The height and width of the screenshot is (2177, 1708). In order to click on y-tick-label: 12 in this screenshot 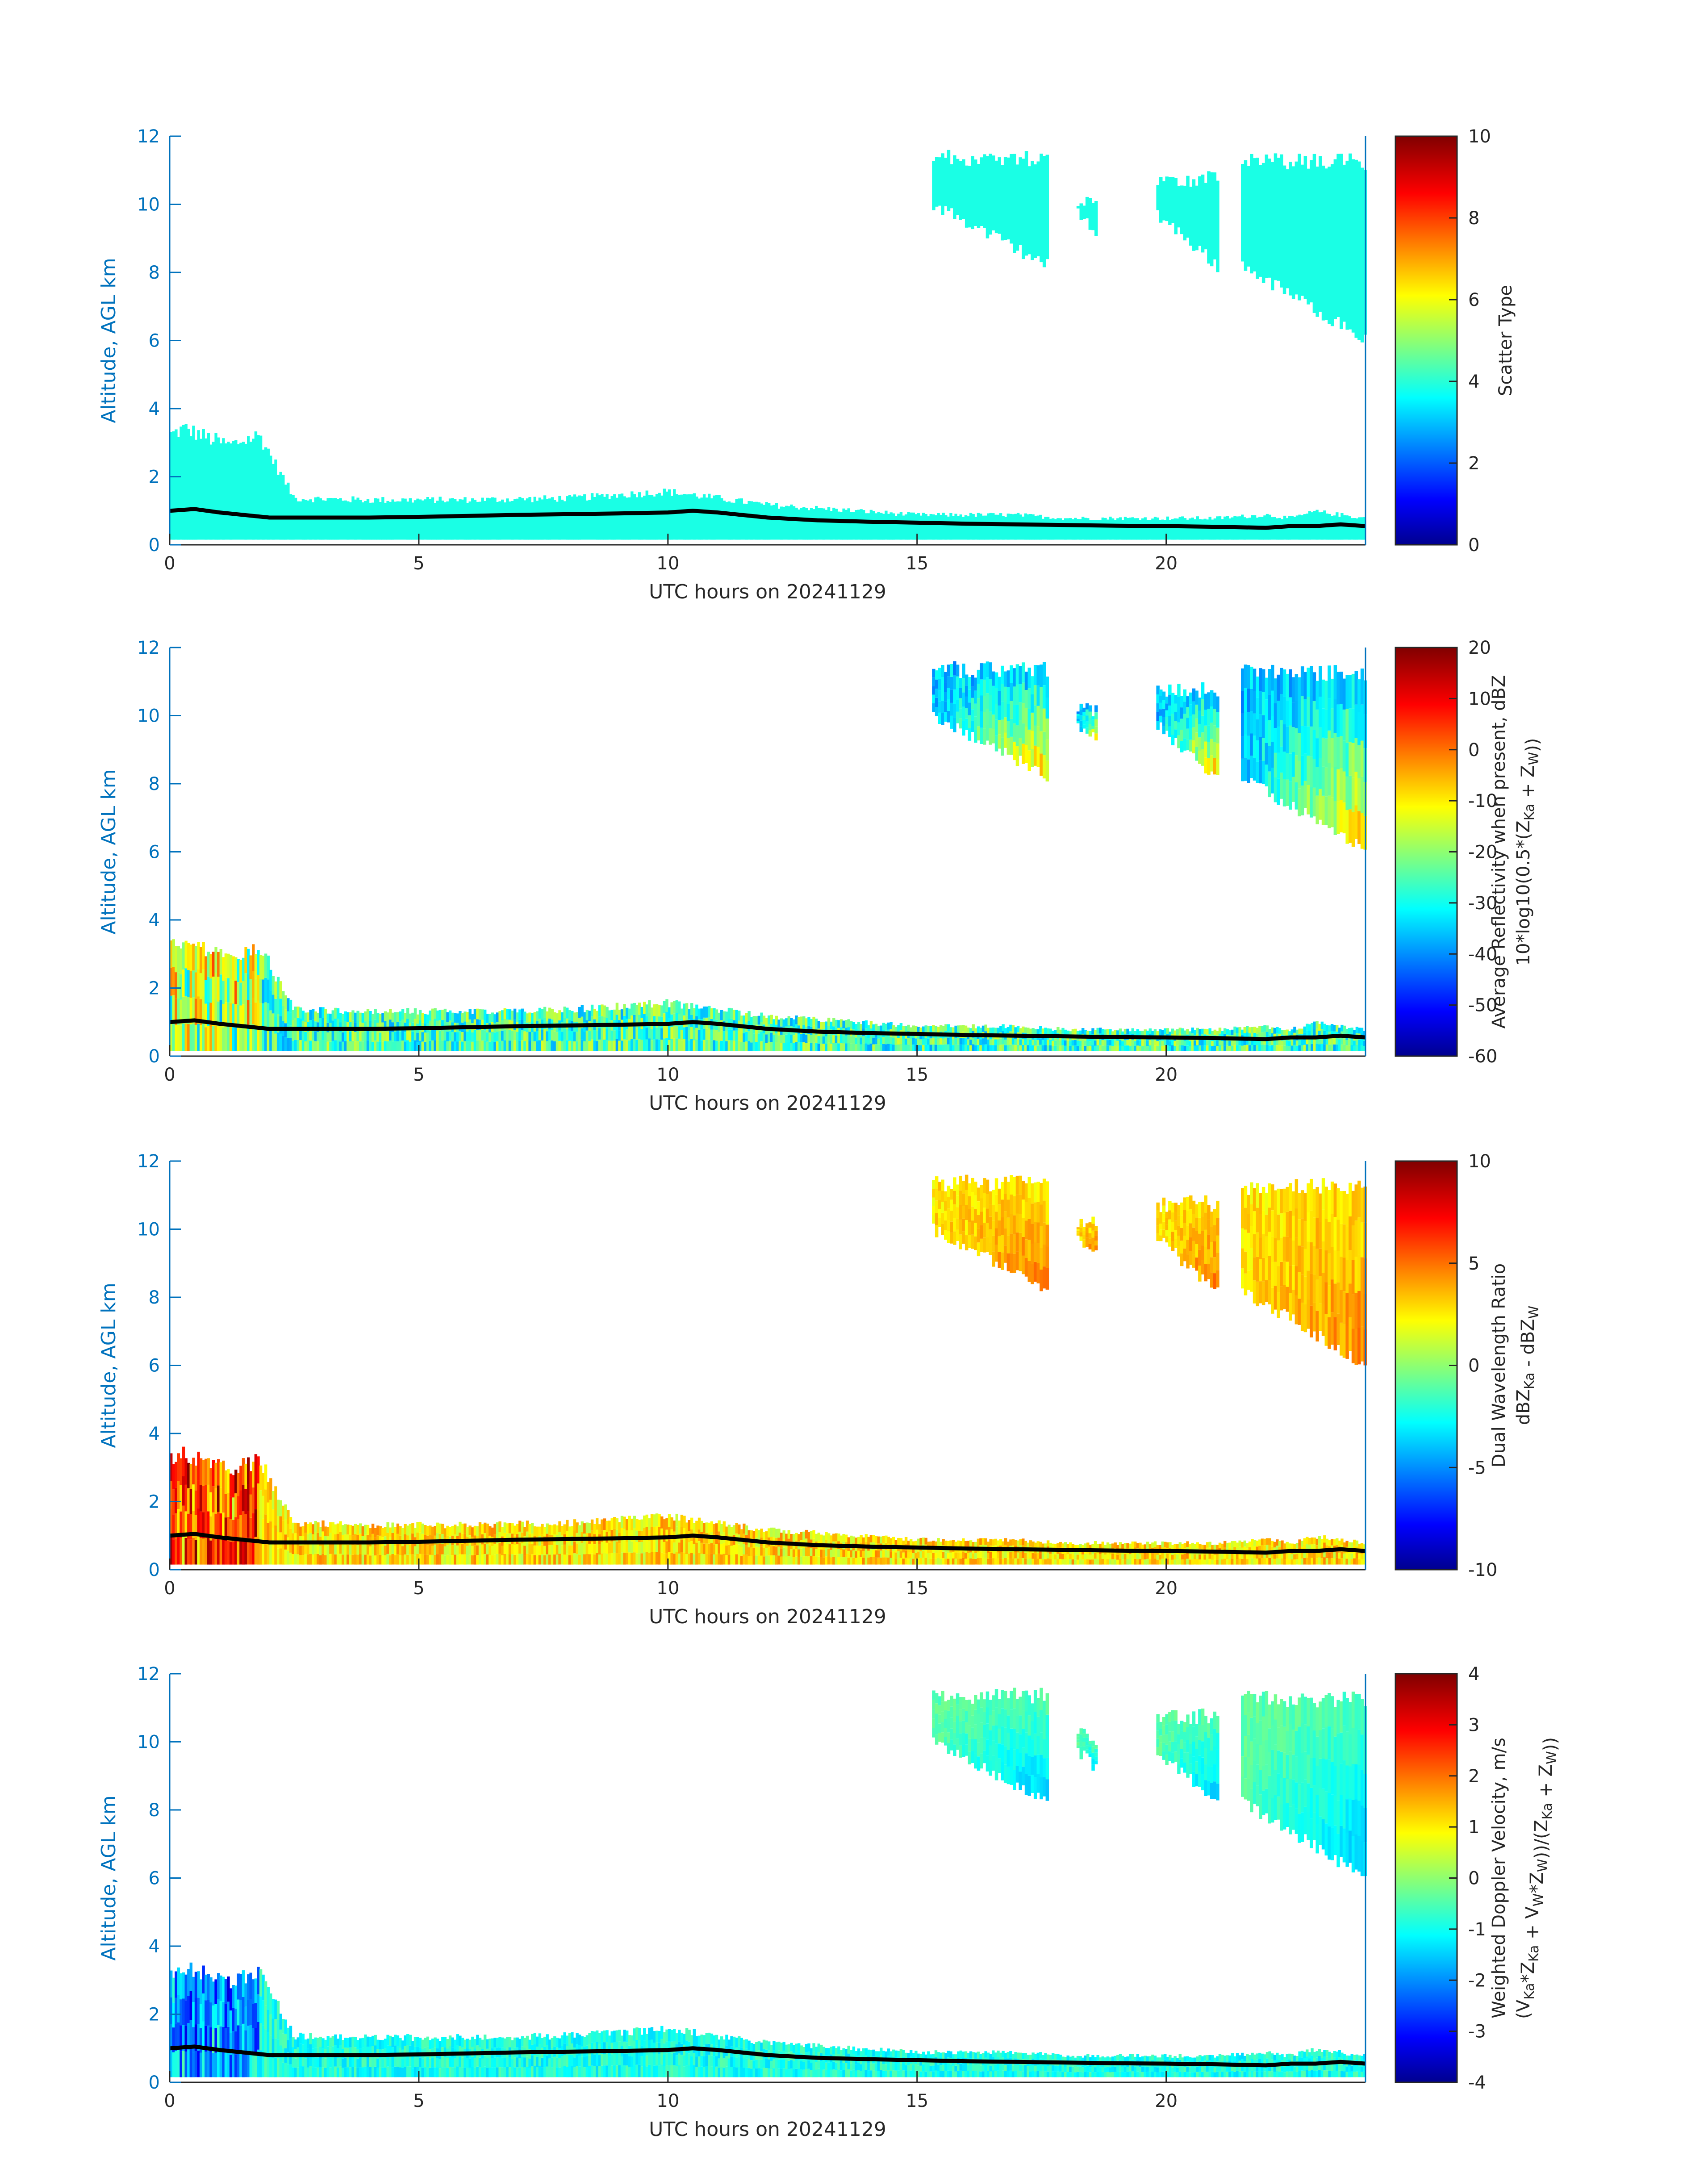, I will do `click(148, 136)`.